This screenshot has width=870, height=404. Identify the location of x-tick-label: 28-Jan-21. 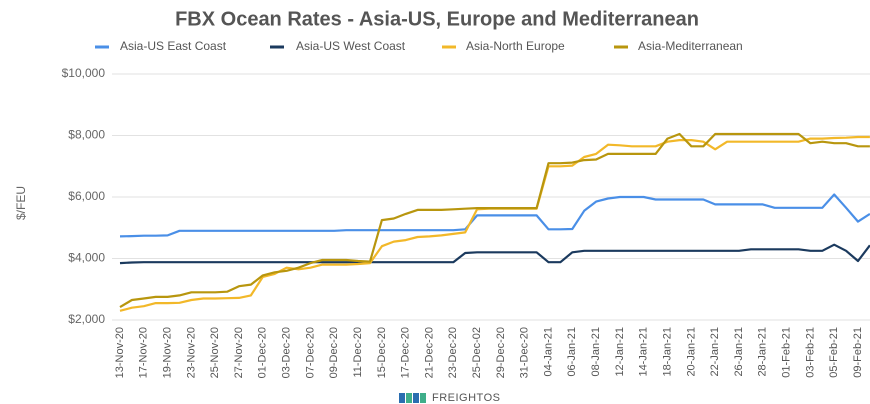
(763, 352).